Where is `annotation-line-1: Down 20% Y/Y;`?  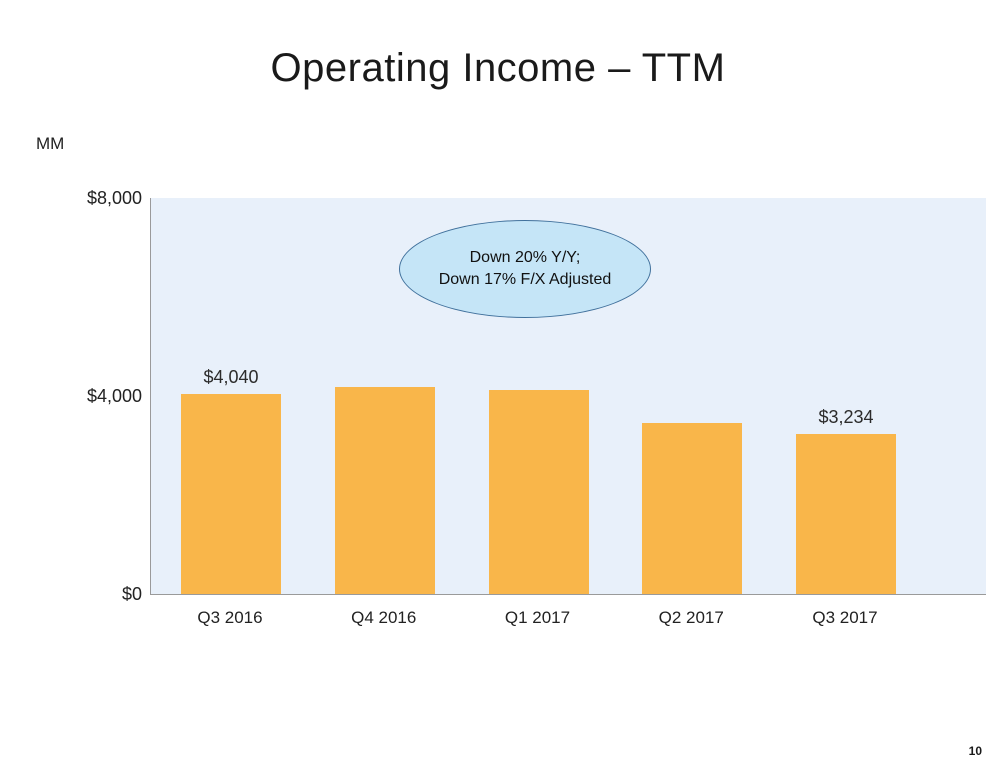
annotation-line-1: Down 20% Y/Y; is located at coordinates (525, 258).